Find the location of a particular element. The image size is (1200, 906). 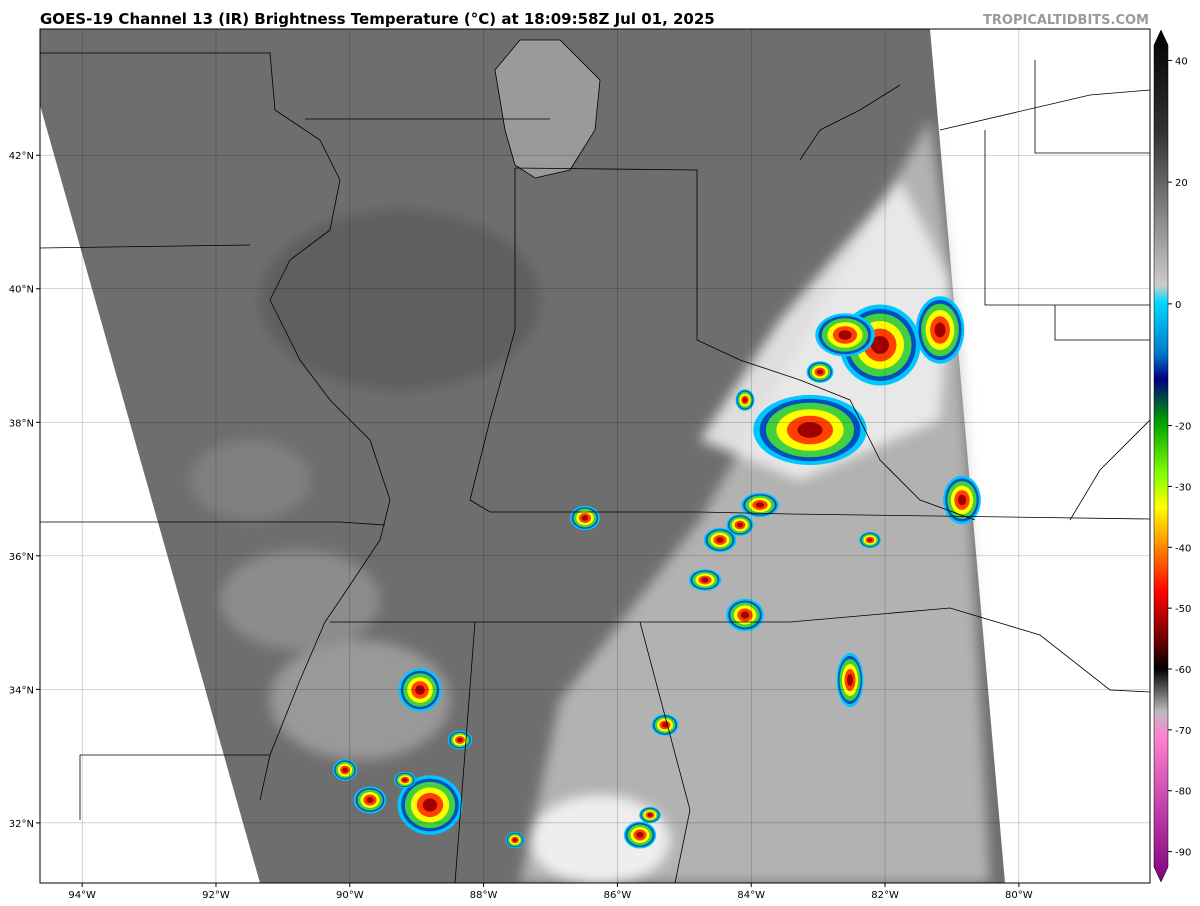

credit: TROPICALTIDBITS.COM is located at coordinates (1066, 20).